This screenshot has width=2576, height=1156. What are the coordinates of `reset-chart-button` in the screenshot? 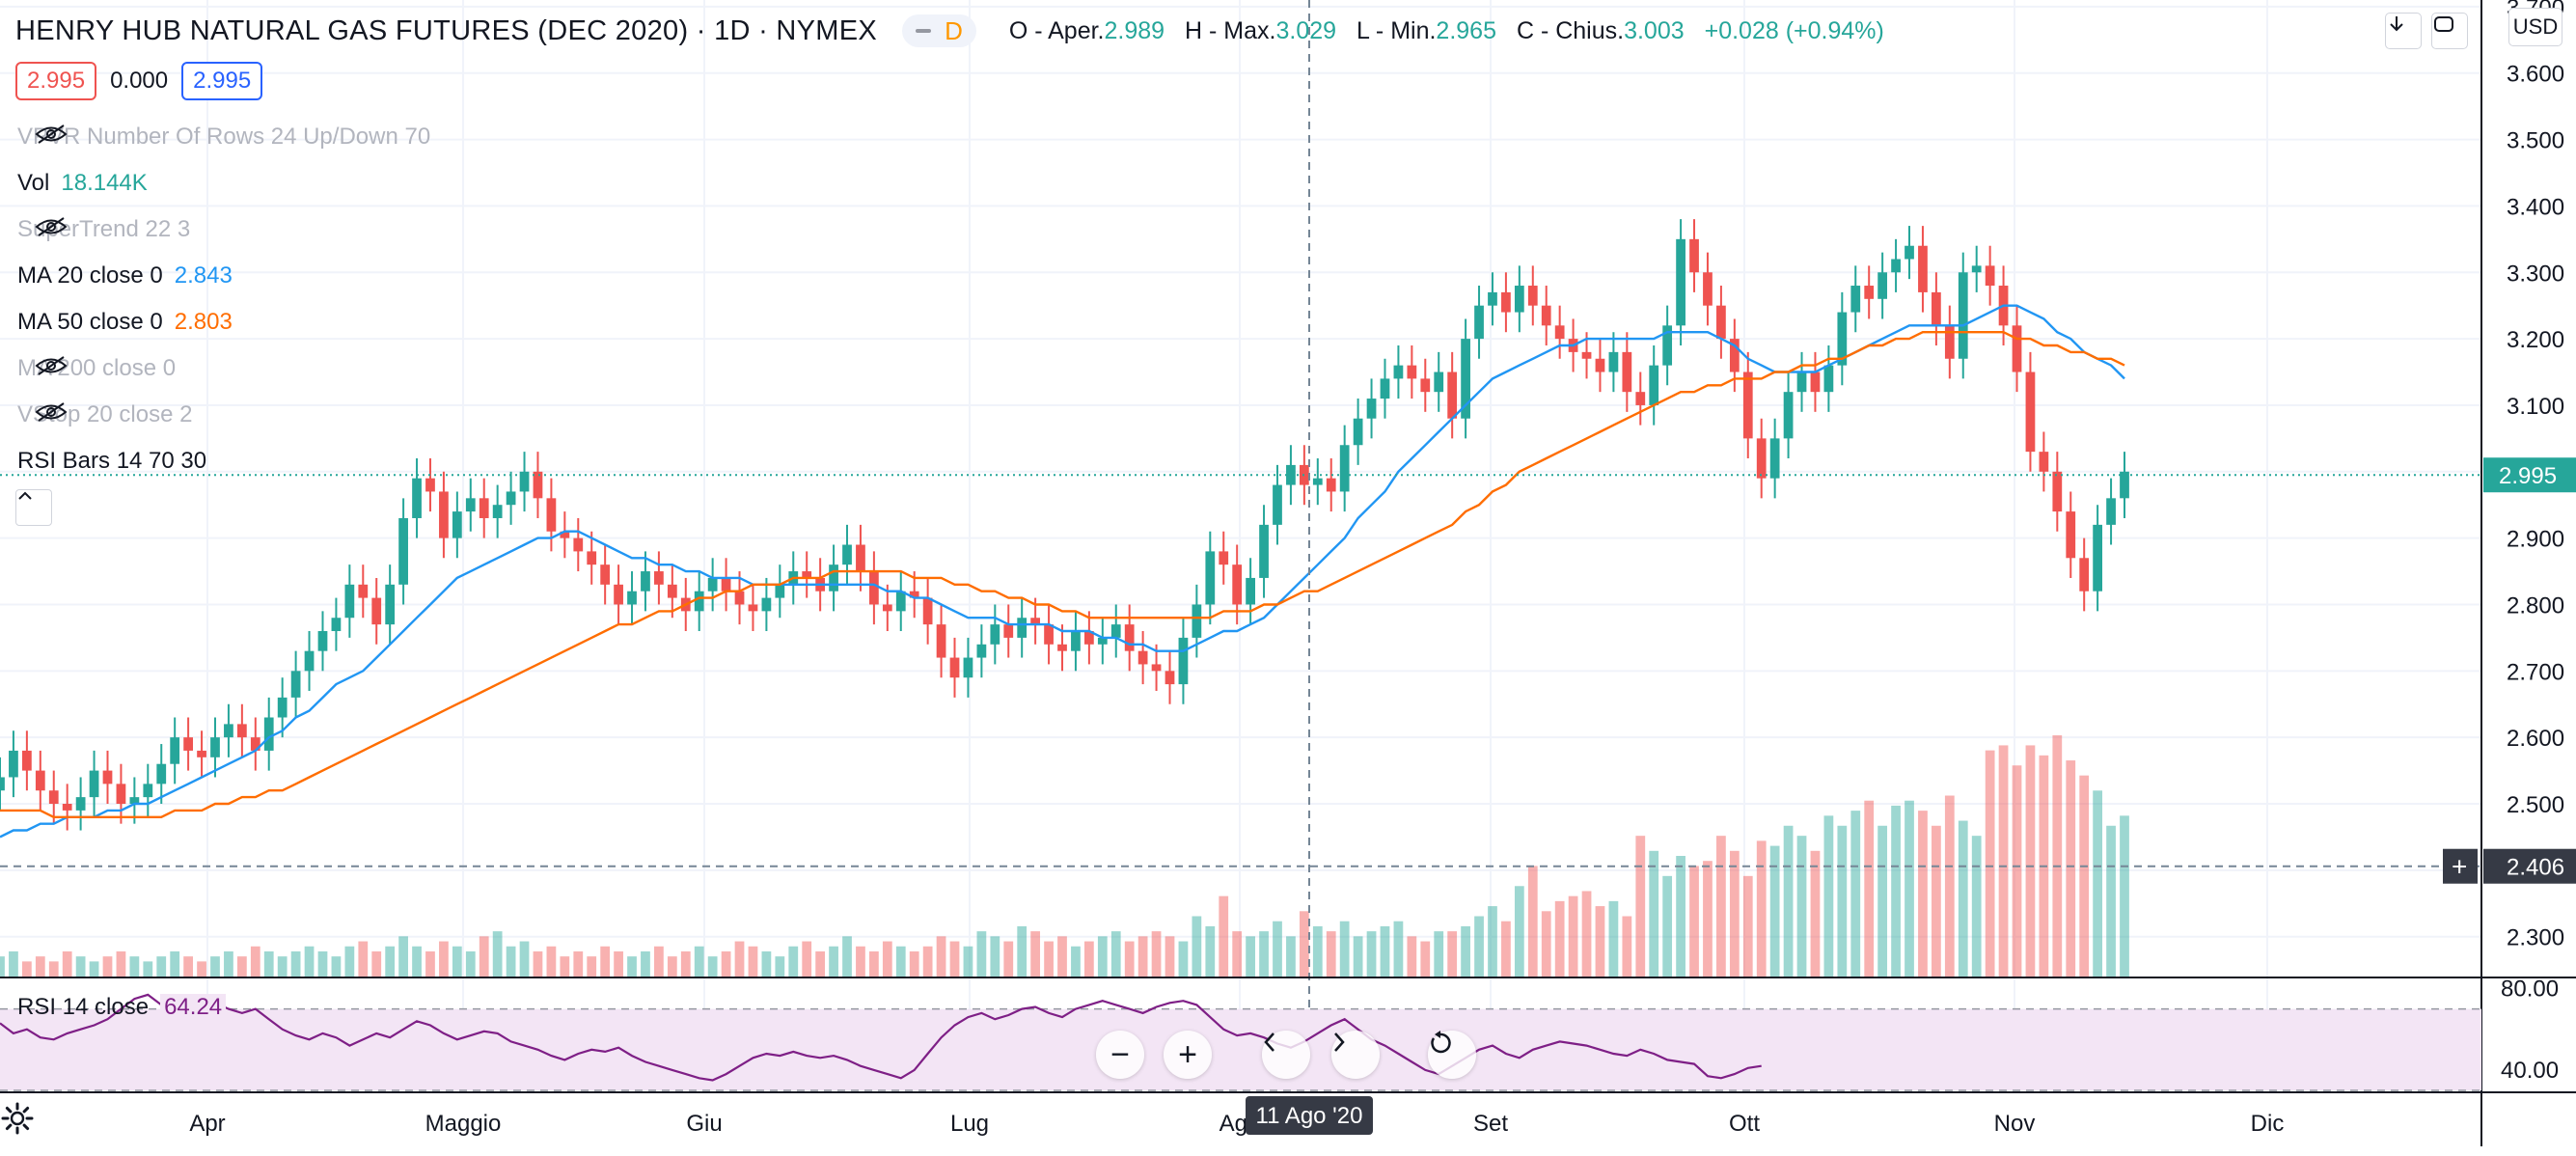 It's located at (1452, 1055).